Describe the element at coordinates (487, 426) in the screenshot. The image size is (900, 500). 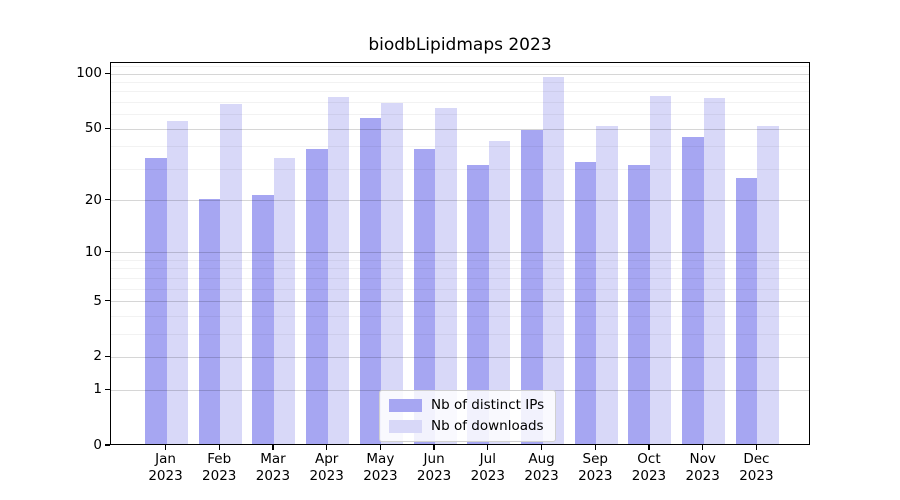
I see `legend-label-downloads: Nb of downloads` at that location.